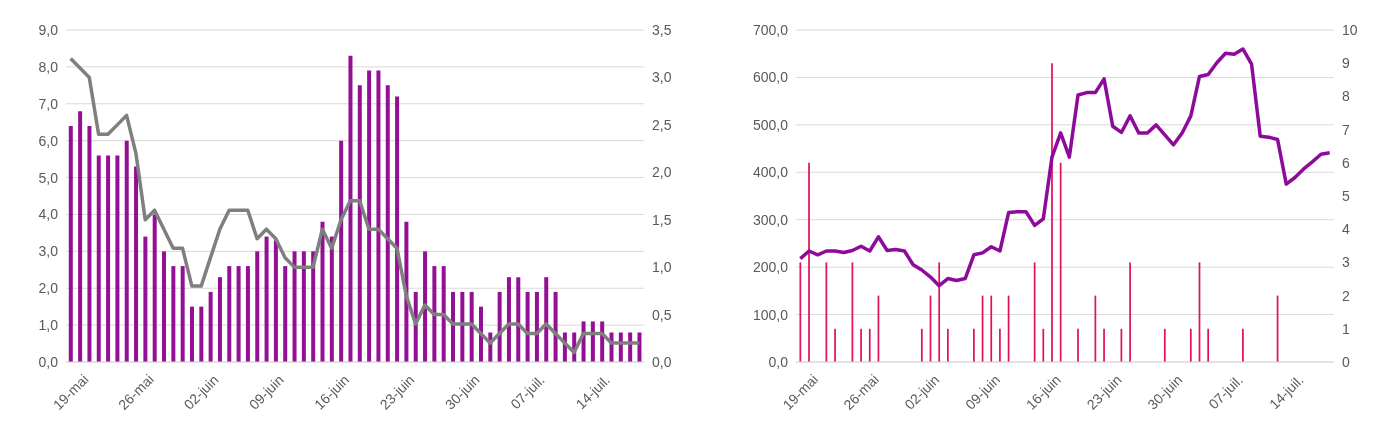 The image size is (1392, 428). I want to click on y2-tick-label: 0,5, so click(662, 314).